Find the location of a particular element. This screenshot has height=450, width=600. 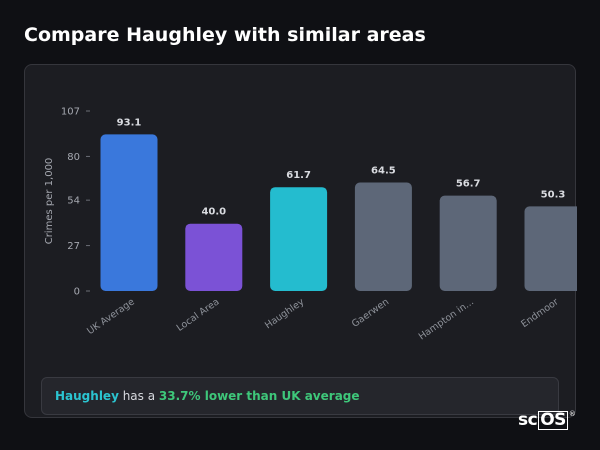

summary-connector: has a is located at coordinates (138, 396).